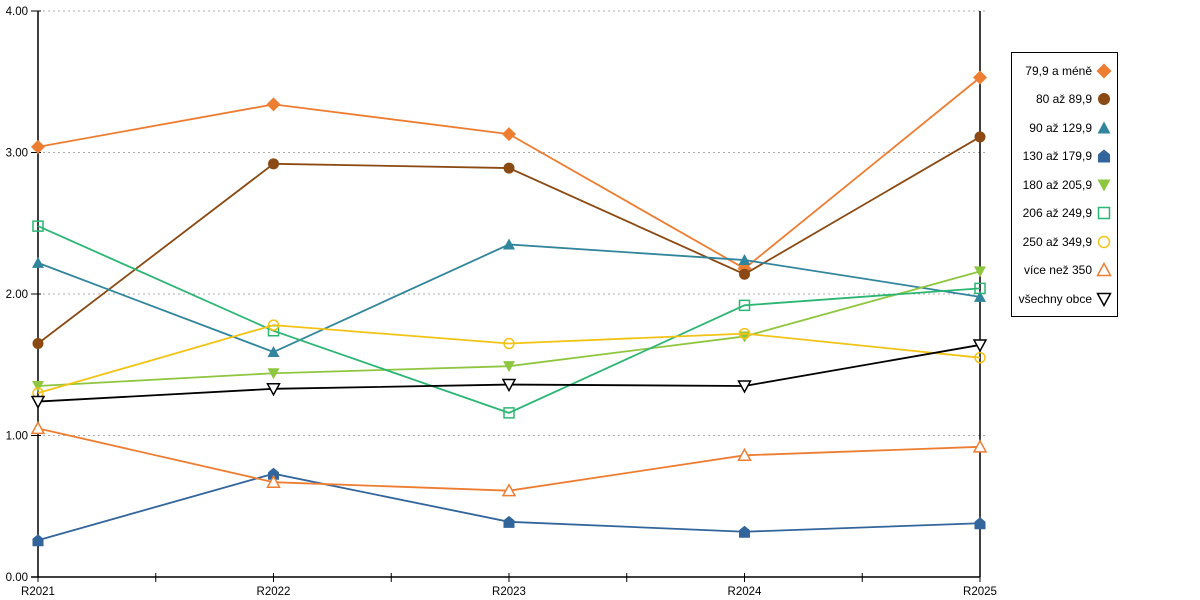 The image size is (1200, 600). What do you see at coordinates (1057, 213) in the screenshot?
I see `legend-item-label: 206 až 249,9` at bounding box center [1057, 213].